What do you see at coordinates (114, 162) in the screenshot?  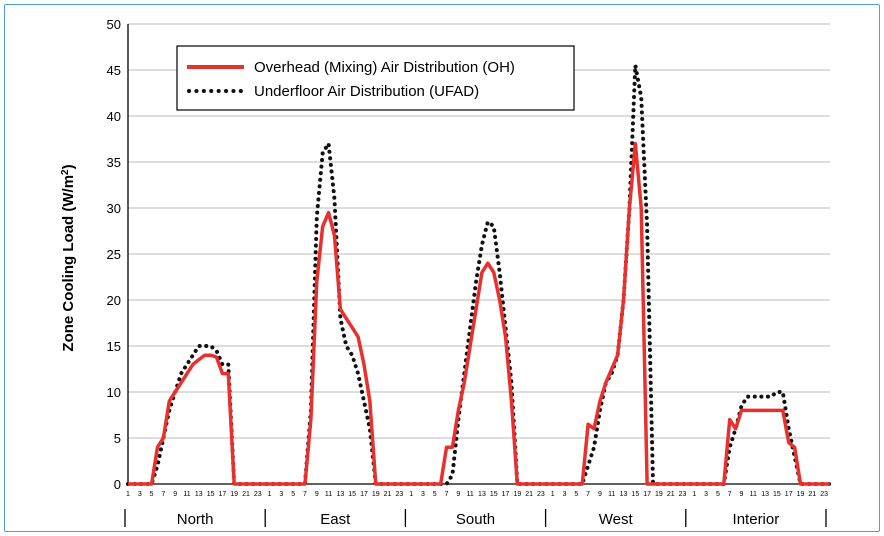 I see `y-tick-label: 35` at bounding box center [114, 162].